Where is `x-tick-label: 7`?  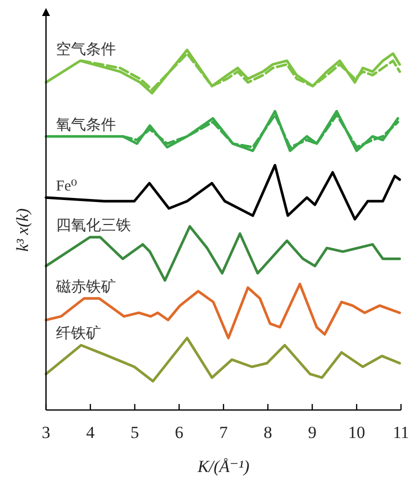
x-tick-label: 7 is located at coordinates (223, 432).